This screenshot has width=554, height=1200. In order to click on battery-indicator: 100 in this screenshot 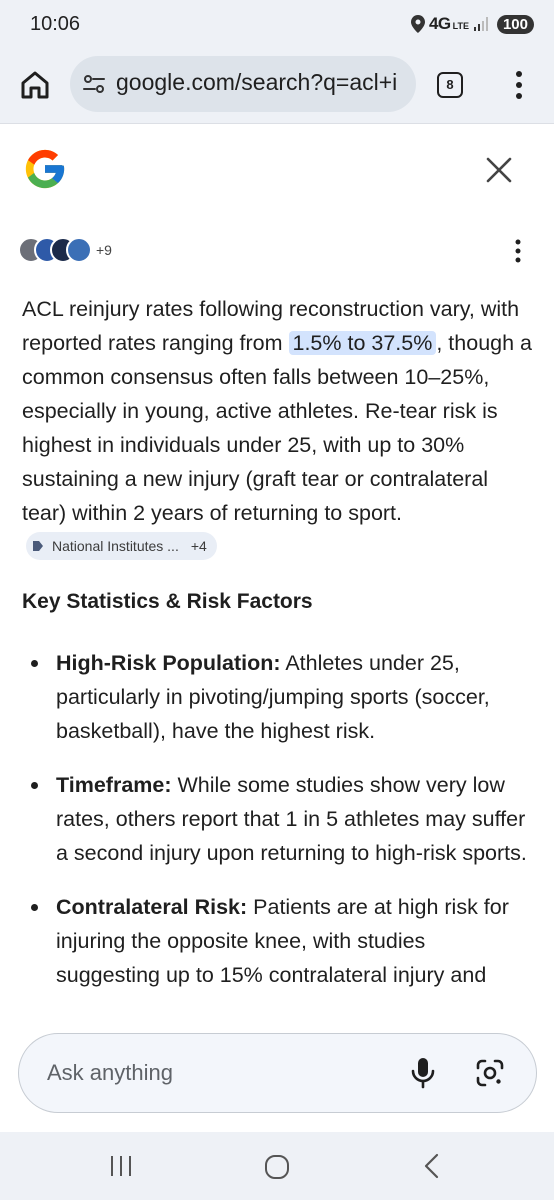, I will do `click(515, 24)`.